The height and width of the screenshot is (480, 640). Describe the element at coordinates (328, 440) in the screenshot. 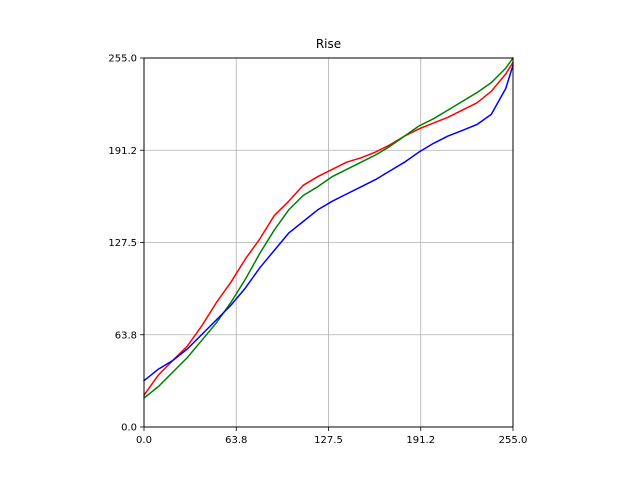

I see `x-tick-label: 127.5` at that location.